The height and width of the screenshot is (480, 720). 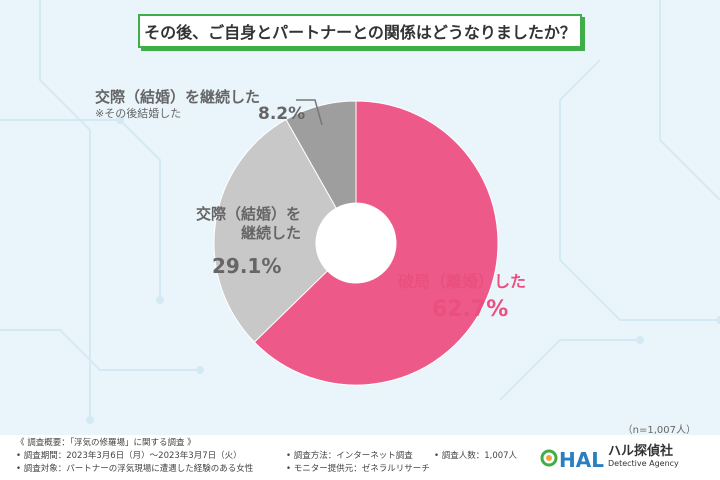 What do you see at coordinates (349, 456) in the screenshot?
I see `footer-method: • 調査方法：インターネット調査` at bounding box center [349, 456].